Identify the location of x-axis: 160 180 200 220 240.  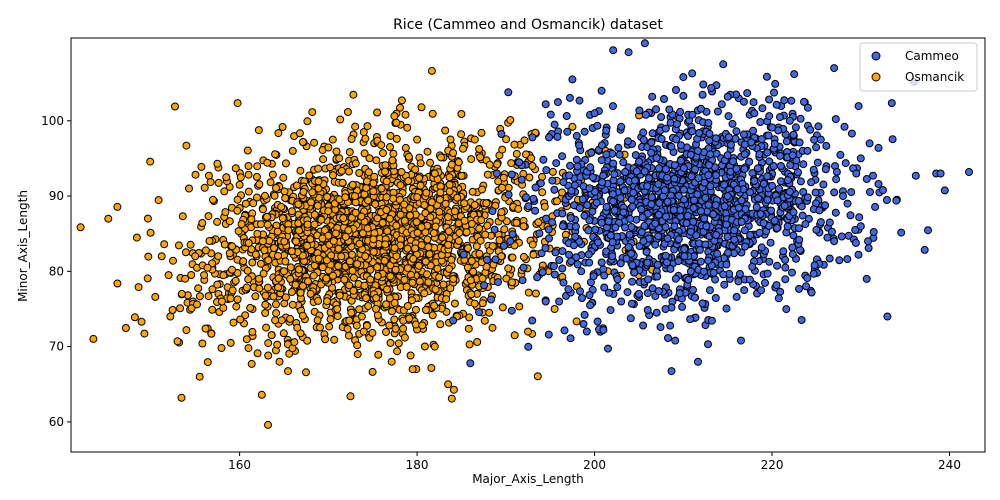
(594, 462).